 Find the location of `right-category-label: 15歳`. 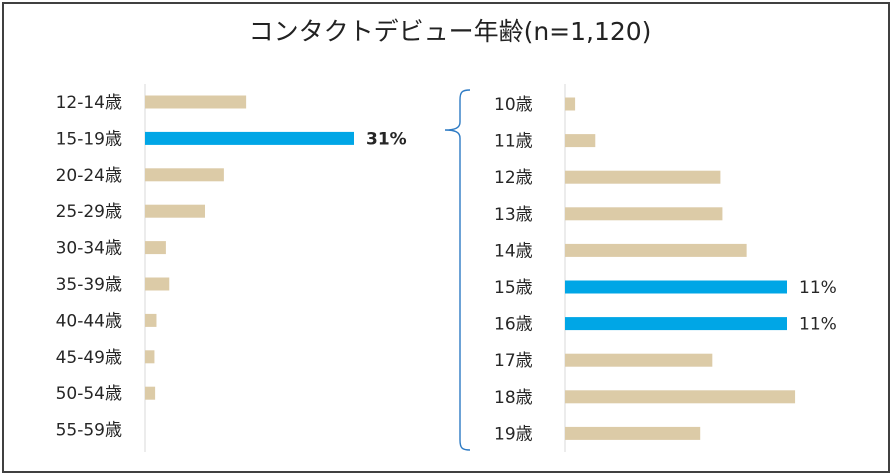

right-category-label: 15歳 is located at coordinates (513, 288).